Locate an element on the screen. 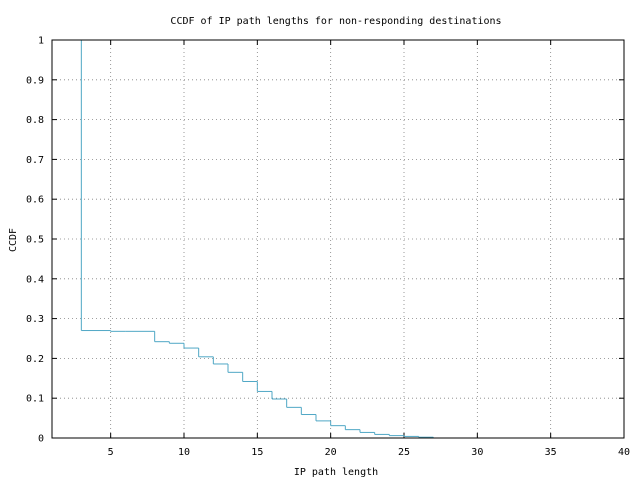 This screenshot has height=485, width=640. x-tick-label: 25 is located at coordinates (404, 452).